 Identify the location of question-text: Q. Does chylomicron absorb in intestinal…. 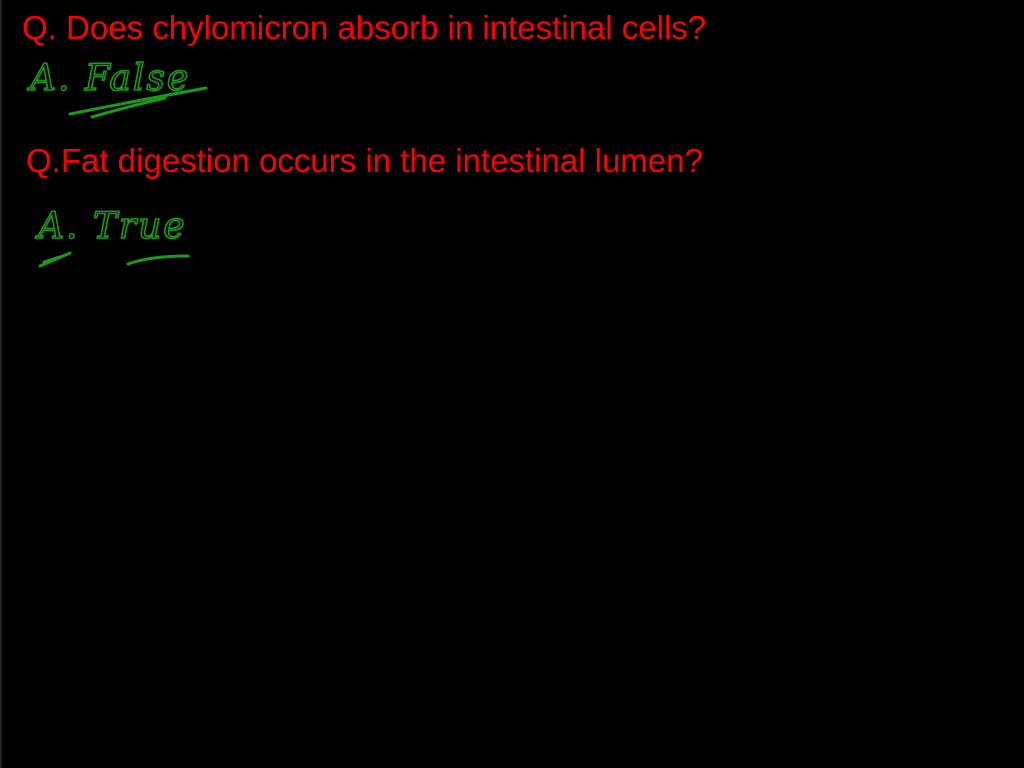
(364, 27).